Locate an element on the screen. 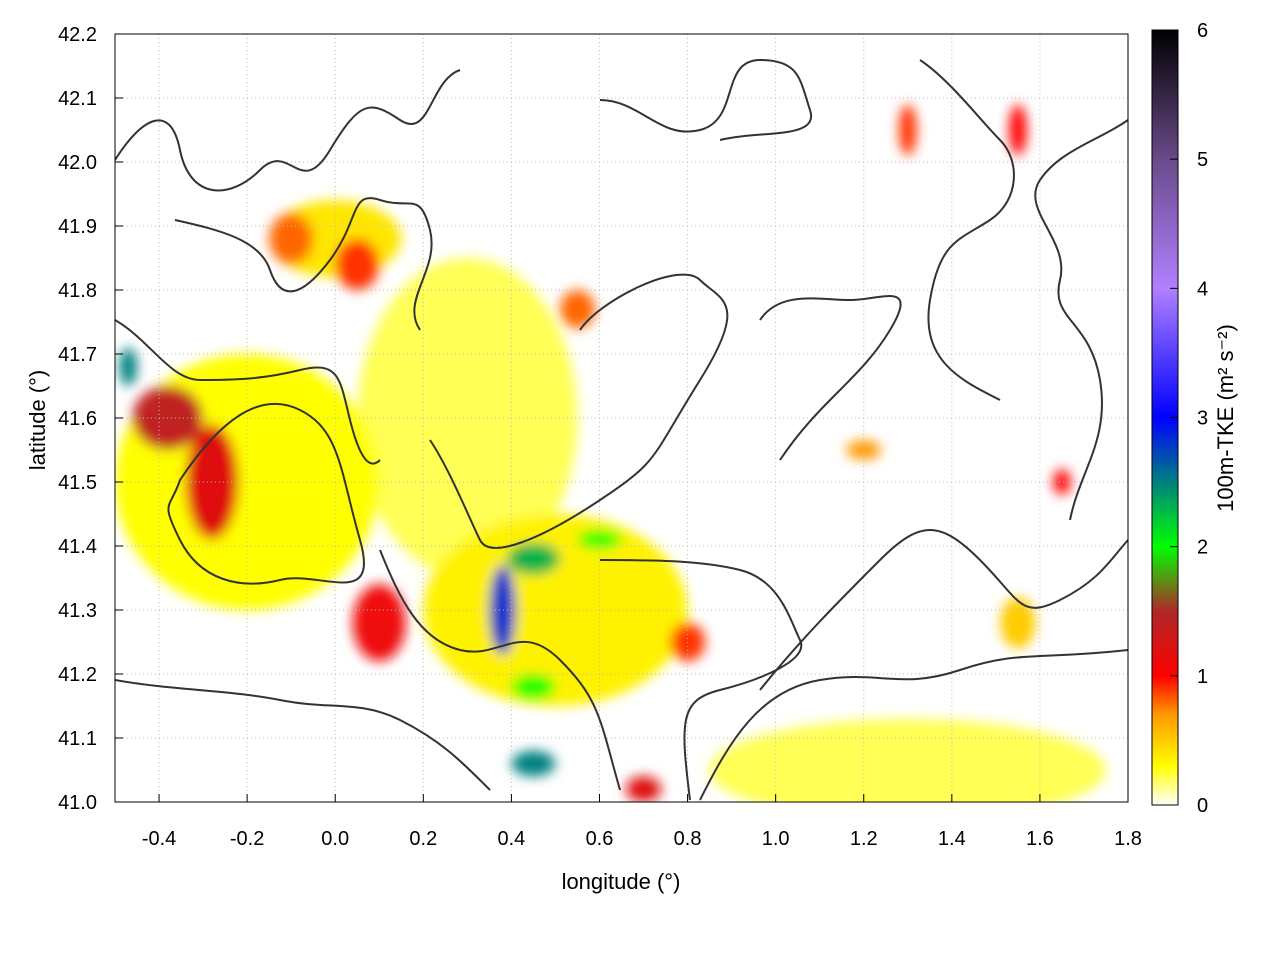 Image resolution: width=1280 pixels, height=960 pixels. x-tick-label: -0.2 is located at coordinates (247, 839).